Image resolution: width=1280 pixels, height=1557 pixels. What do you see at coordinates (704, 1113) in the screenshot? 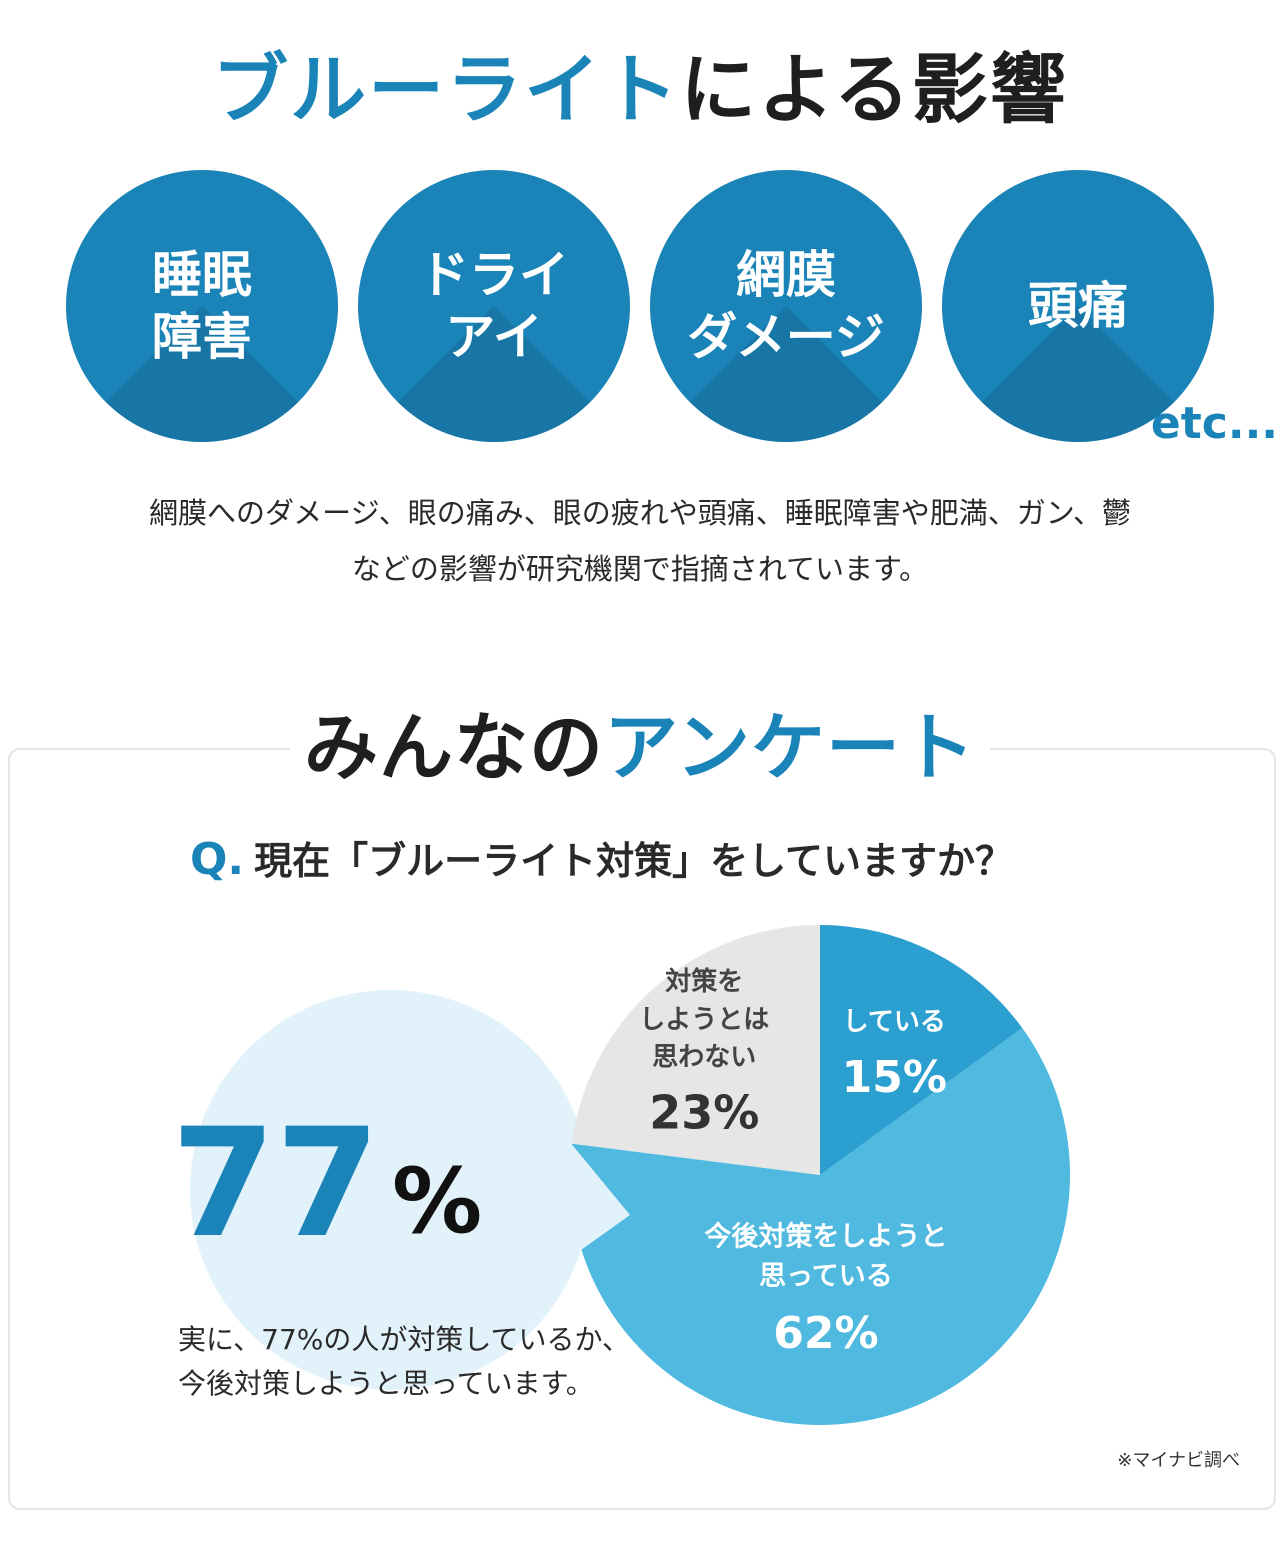
I see `slice-value-label: 23%` at bounding box center [704, 1113].